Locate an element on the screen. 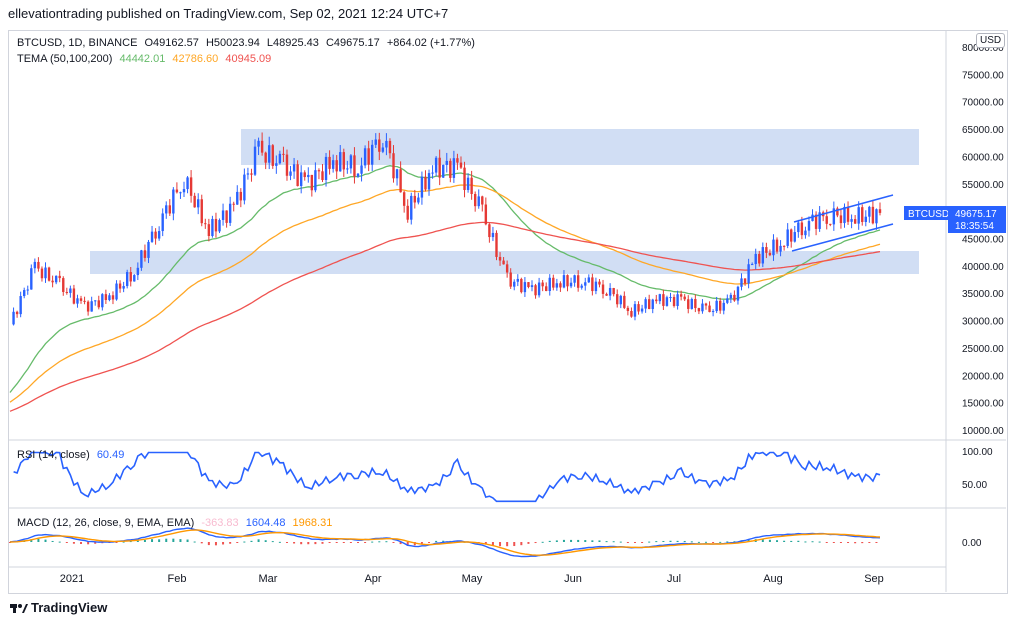  macd-signal-value: 1968.31 is located at coordinates (312, 523).